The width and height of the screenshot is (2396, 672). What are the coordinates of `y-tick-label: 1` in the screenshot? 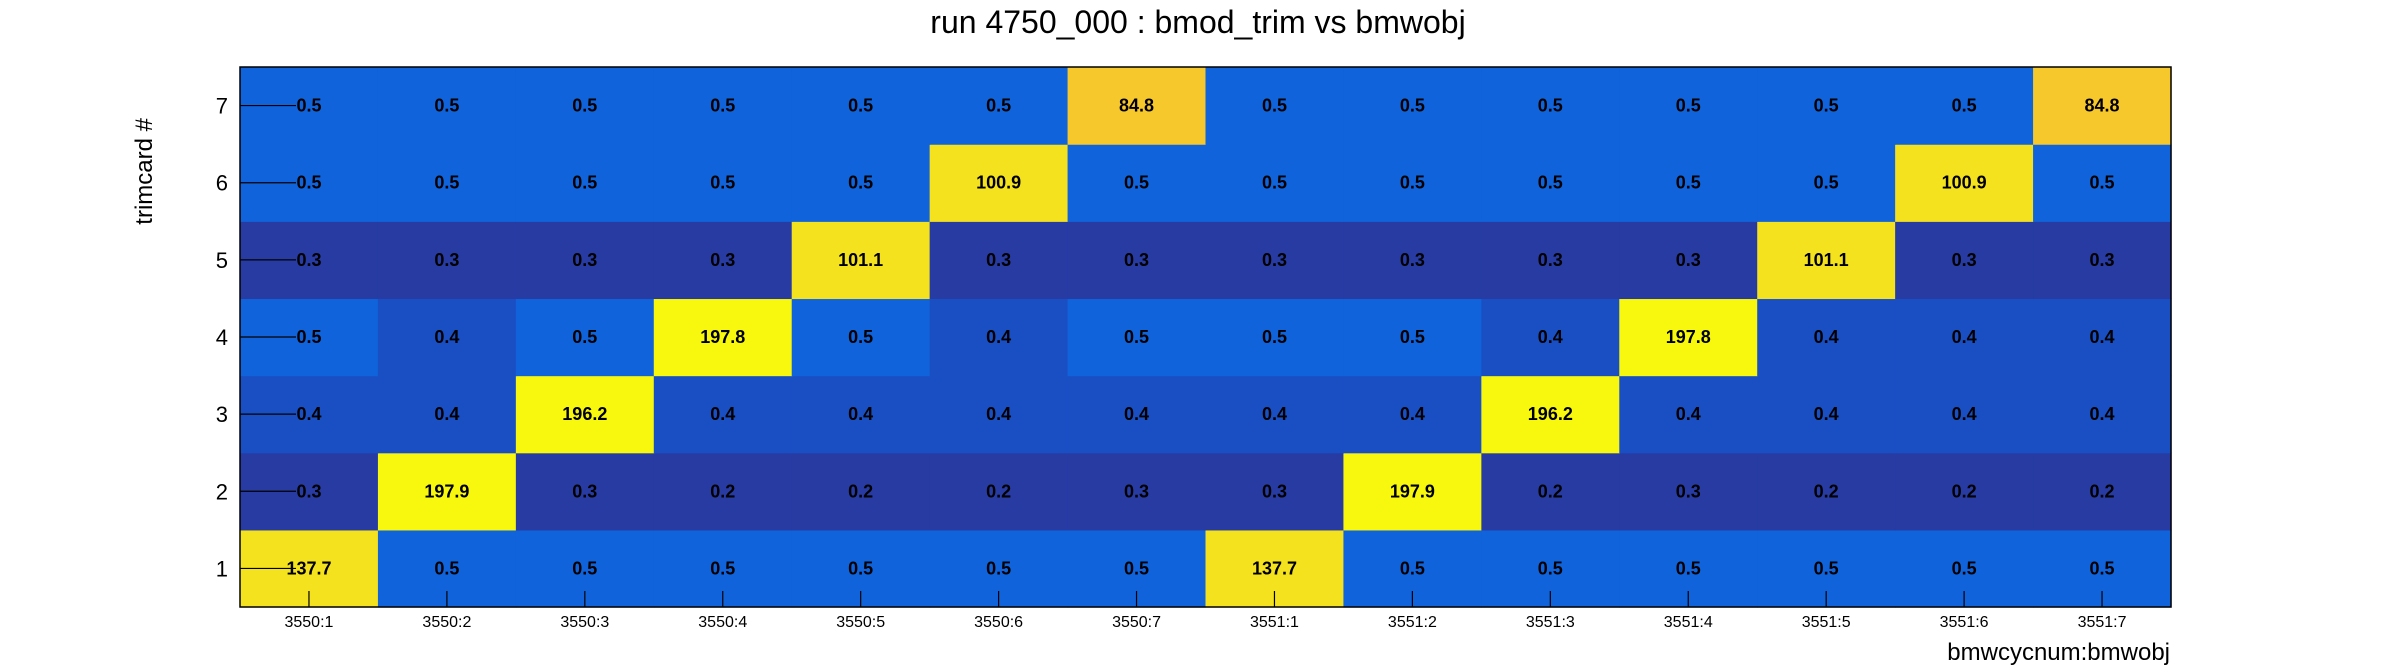 It's located at (222, 568).